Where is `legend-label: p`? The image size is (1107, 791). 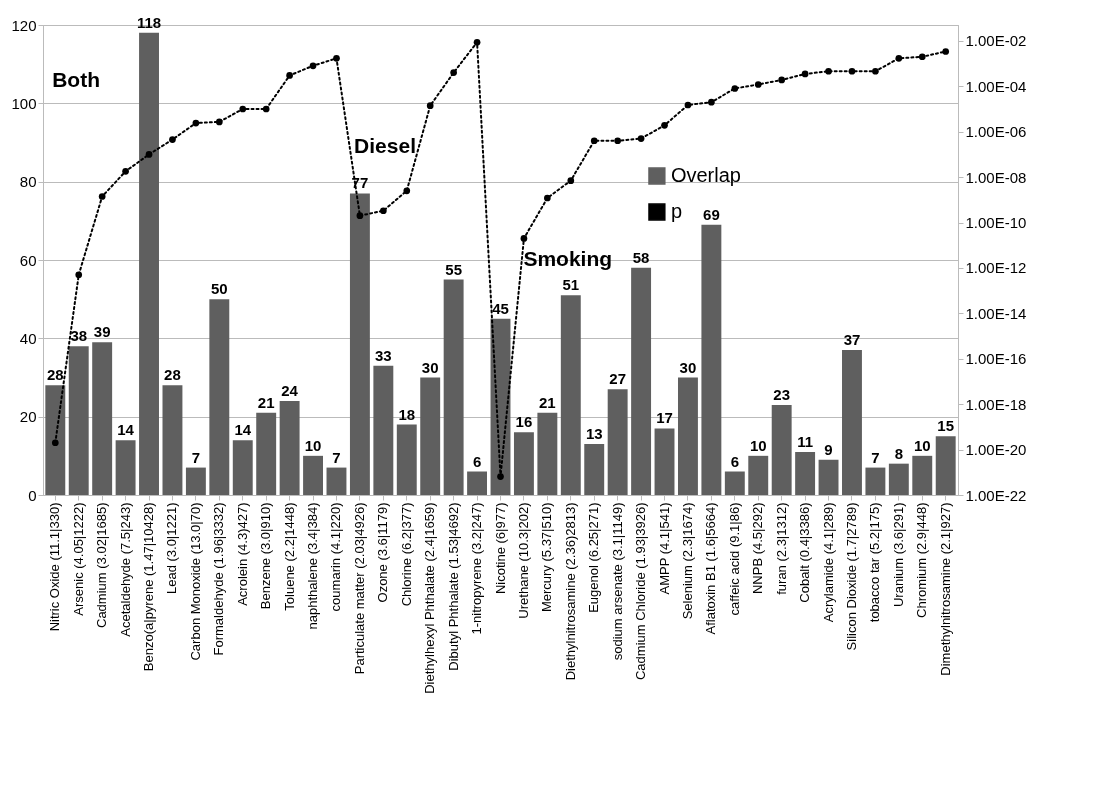
legend-label: p is located at coordinates (676, 211).